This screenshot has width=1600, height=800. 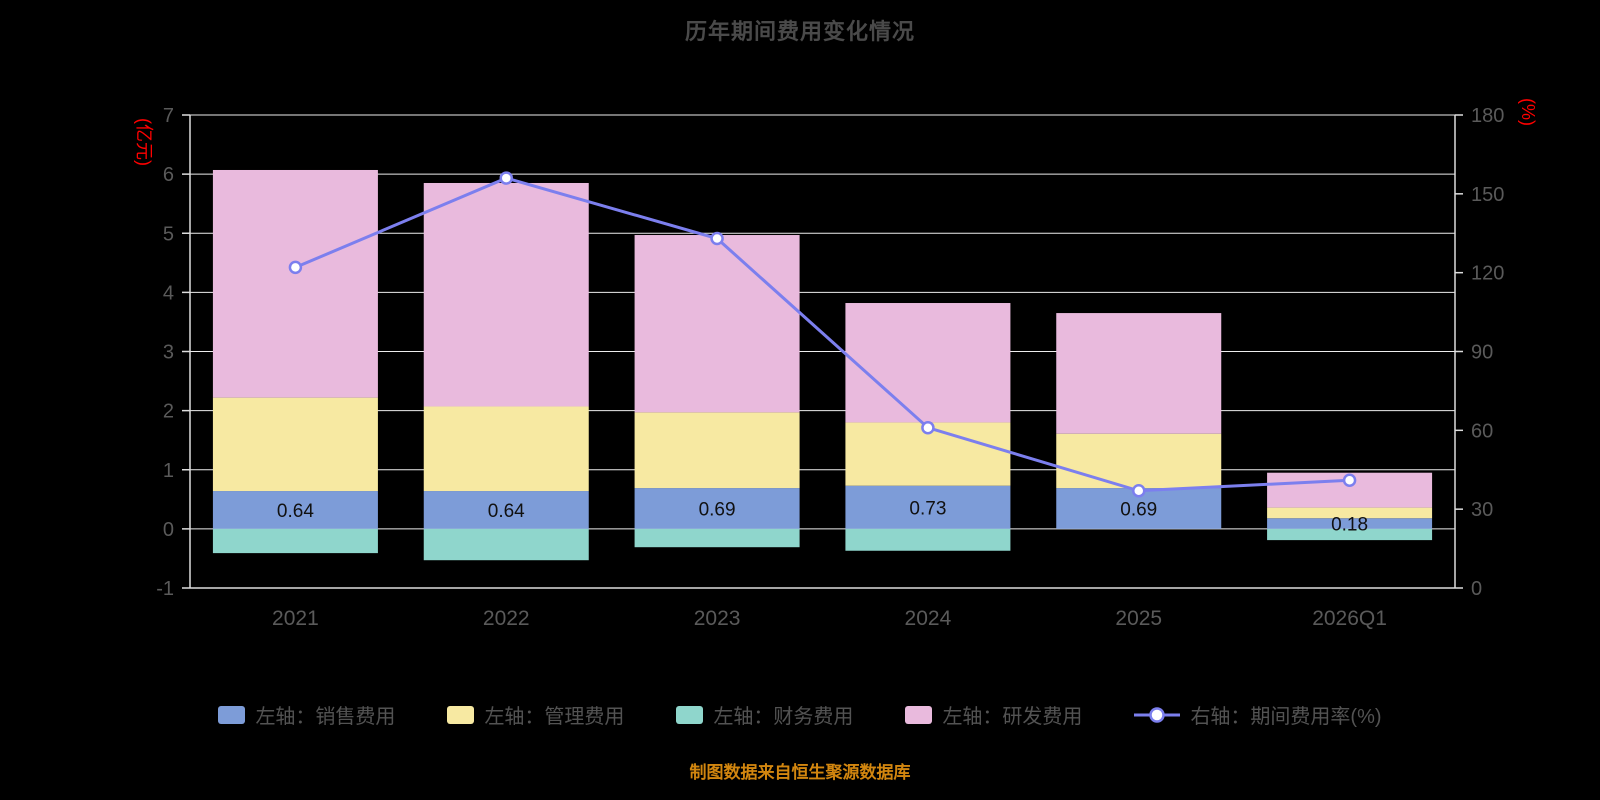 What do you see at coordinates (168, 234) in the screenshot?
I see `left-axis-tick-label: 5` at bounding box center [168, 234].